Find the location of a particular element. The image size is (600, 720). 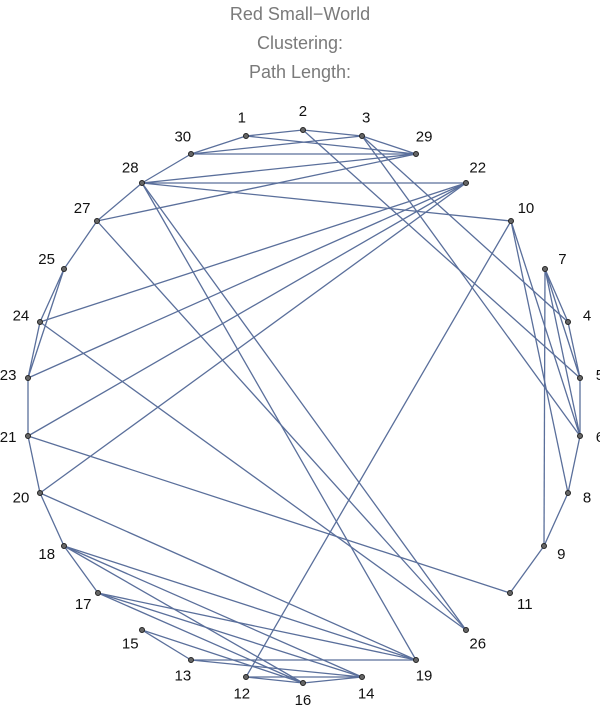

node-label: 3 is located at coordinates (366, 117).